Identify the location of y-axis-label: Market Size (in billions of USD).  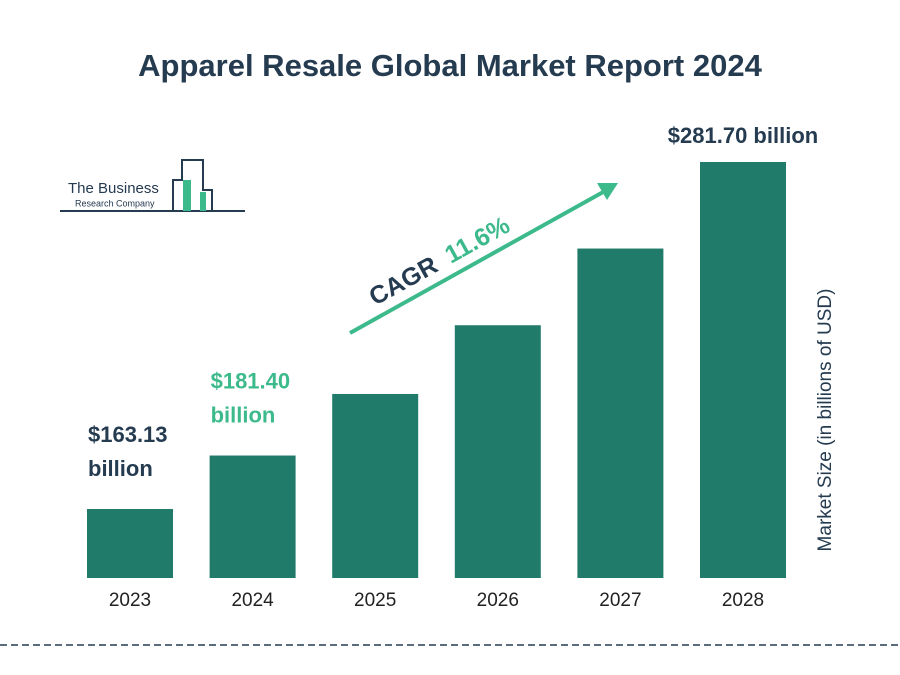
(825, 420).